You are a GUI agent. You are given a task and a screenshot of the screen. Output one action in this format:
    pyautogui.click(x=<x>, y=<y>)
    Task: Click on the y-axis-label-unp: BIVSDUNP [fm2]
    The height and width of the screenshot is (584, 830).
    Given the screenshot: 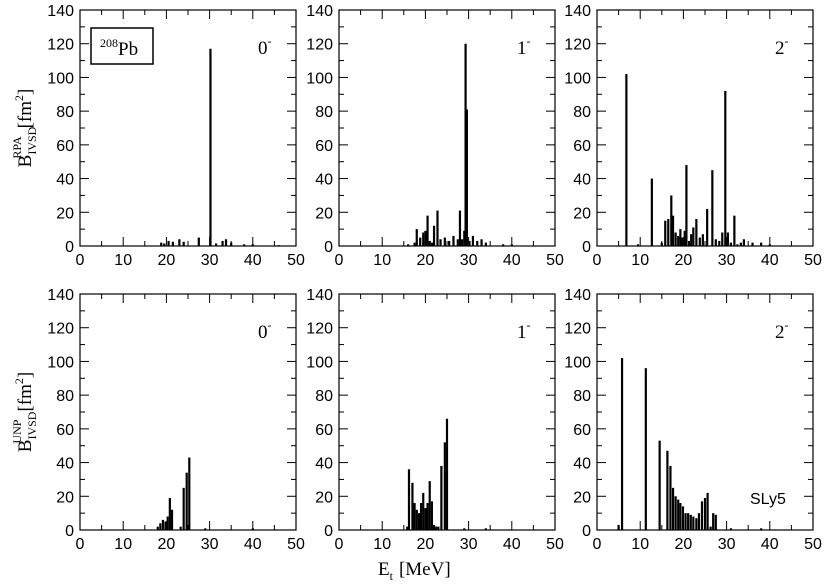 What is the action you would take?
    pyautogui.click(x=24, y=412)
    